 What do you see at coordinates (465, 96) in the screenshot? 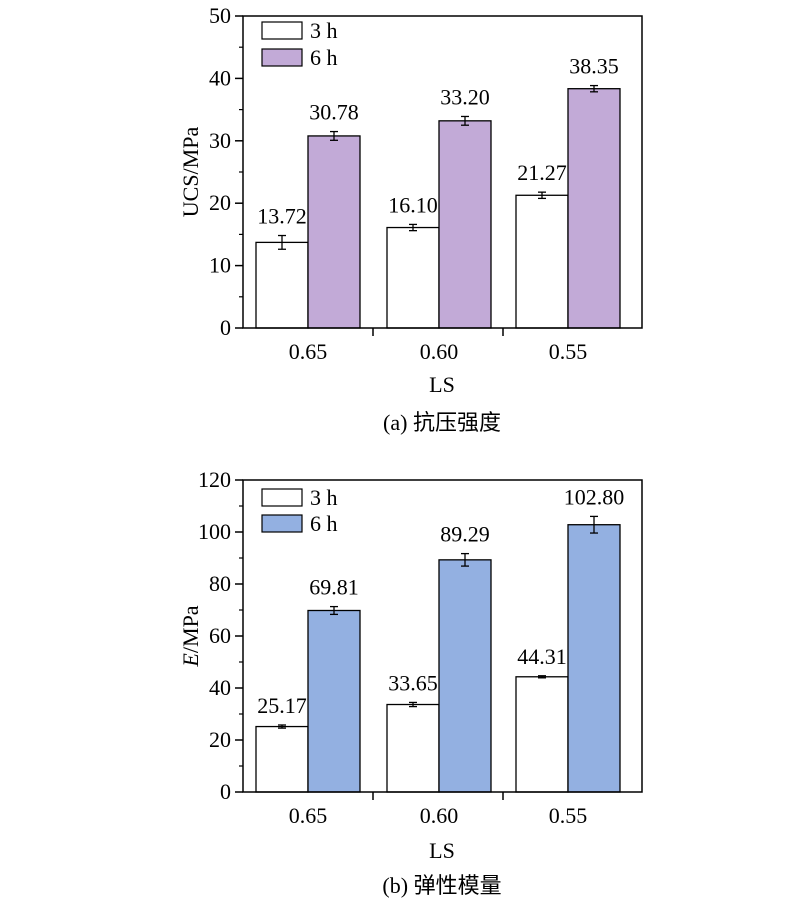
I see `data-label: 33.20` at bounding box center [465, 96].